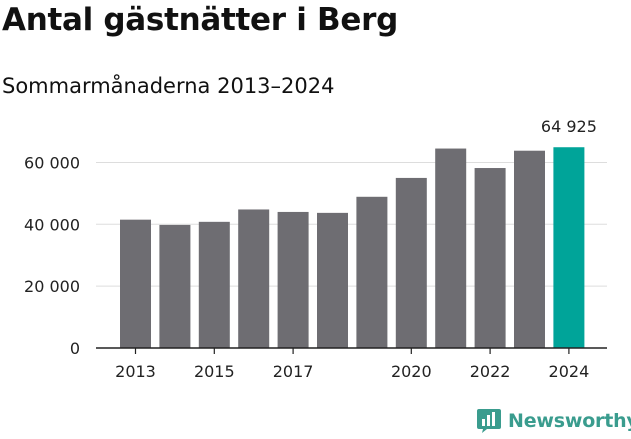 The image size is (631, 439). What do you see at coordinates (569, 371) in the screenshot?
I see `x-tick-label: 2024` at bounding box center [569, 371].